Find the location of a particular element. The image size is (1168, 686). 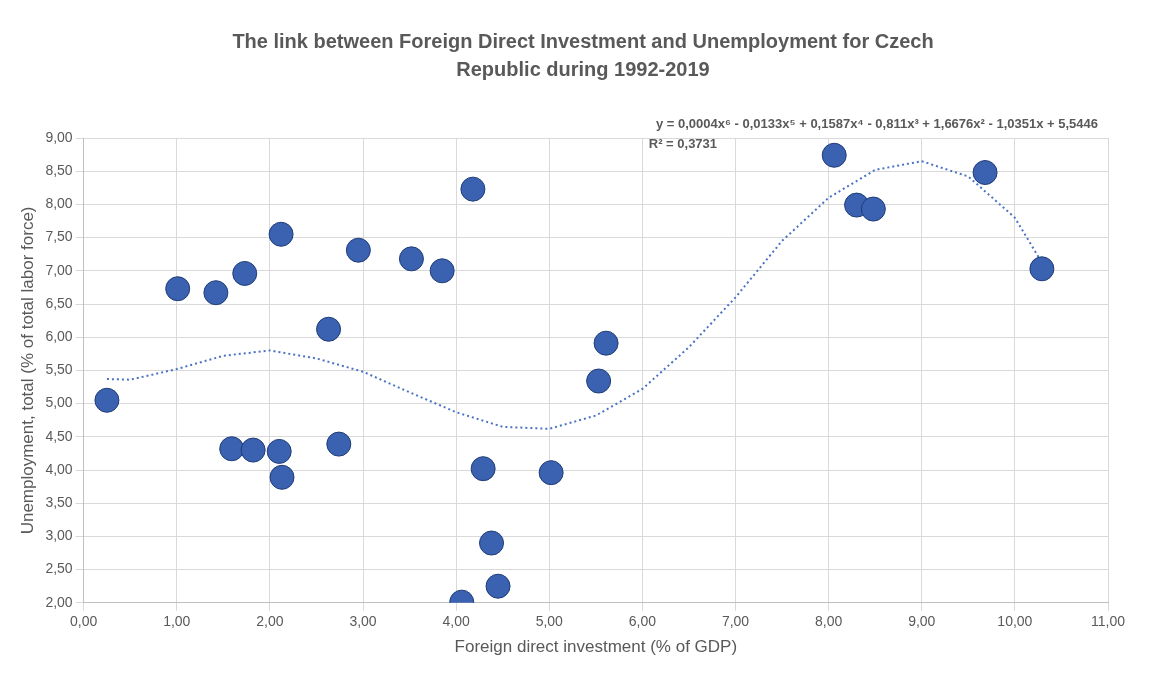

y-tick-label: 3,50 is located at coordinates (59, 502).